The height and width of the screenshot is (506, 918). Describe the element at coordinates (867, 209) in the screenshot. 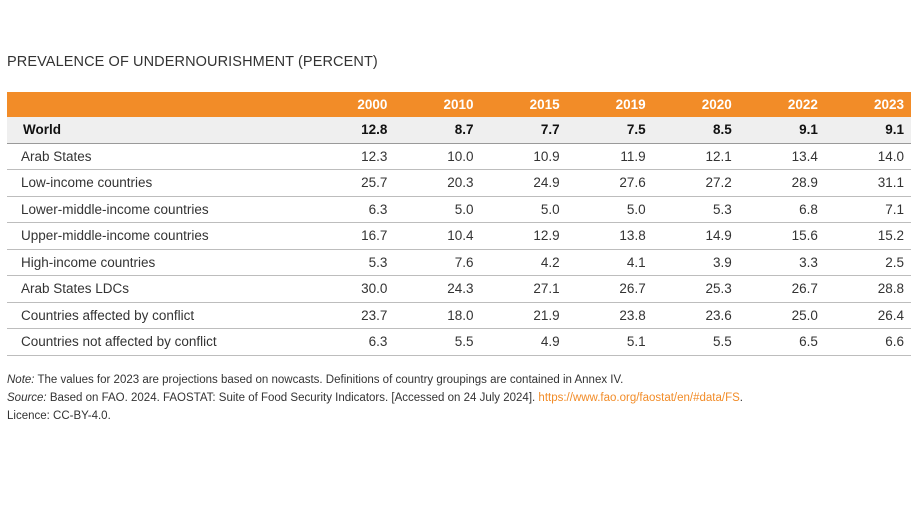

I see `value-cell: 7.1` at that location.